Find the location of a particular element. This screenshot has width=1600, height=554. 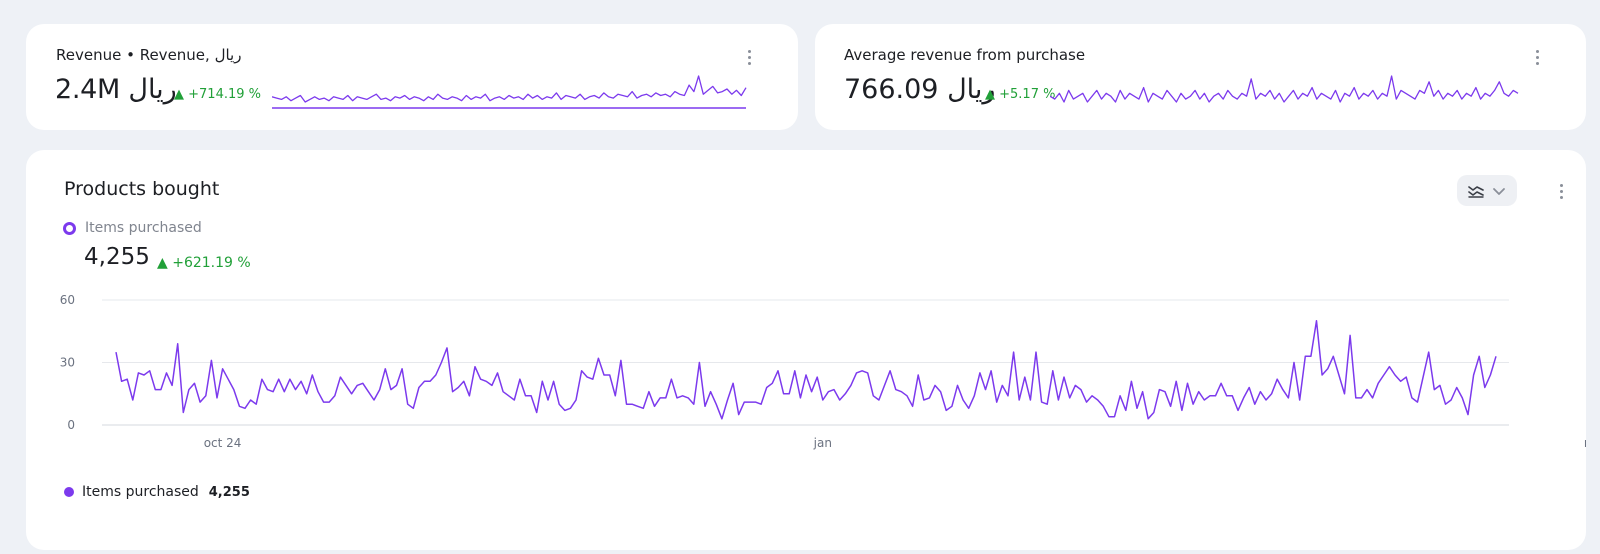

legend-label: Items purchased is located at coordinates (140, 492).